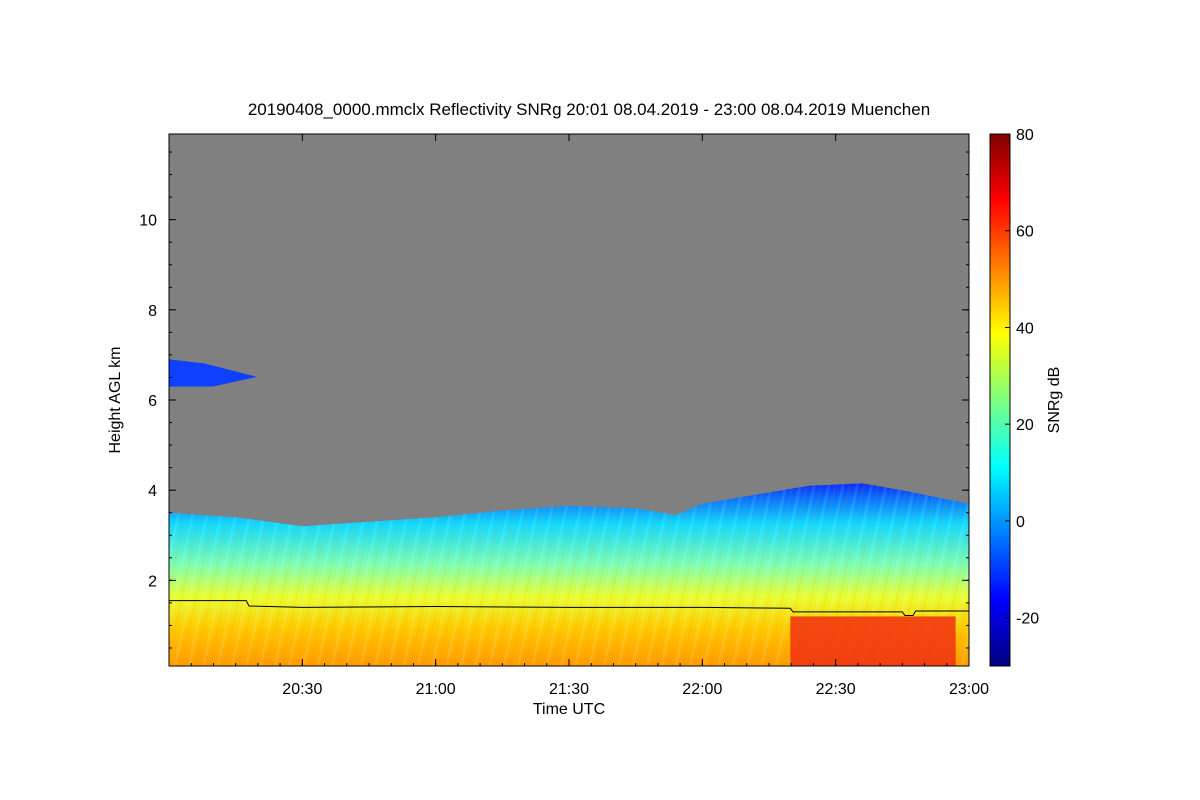 This screenshot has height=800, width=1200. I want to click on colorbar-tick-label: 20, so click(1025, 425).